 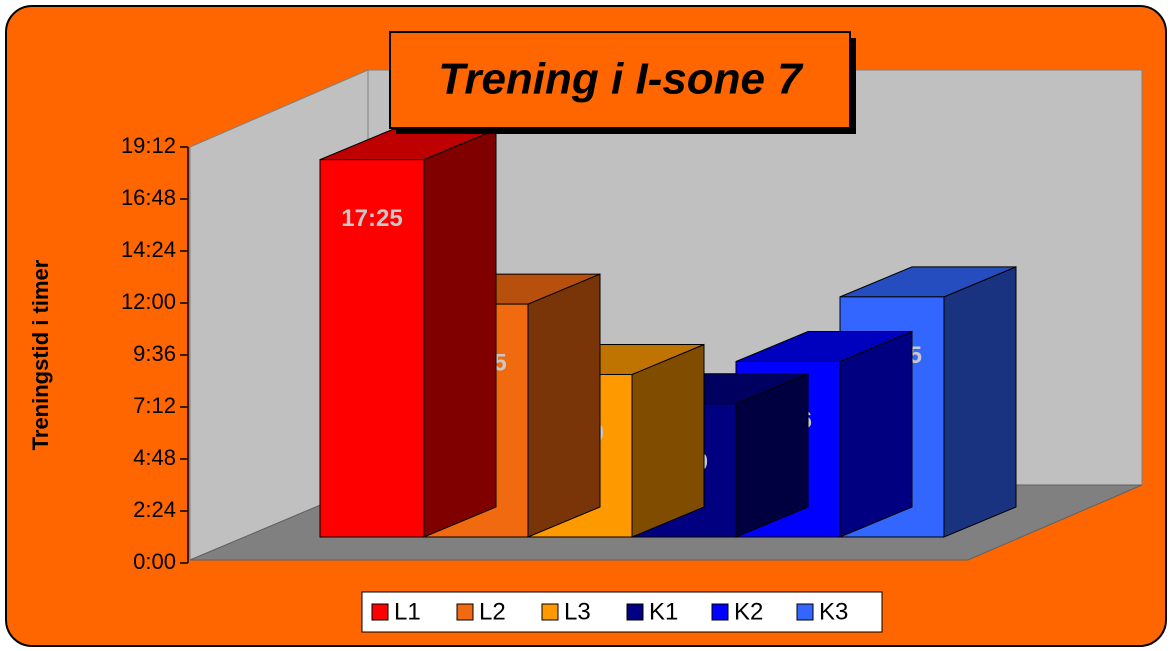 What do you see at coordinates (372, 348) in the screenshot?
I see `bar-front` at bounding box center [372, 348].